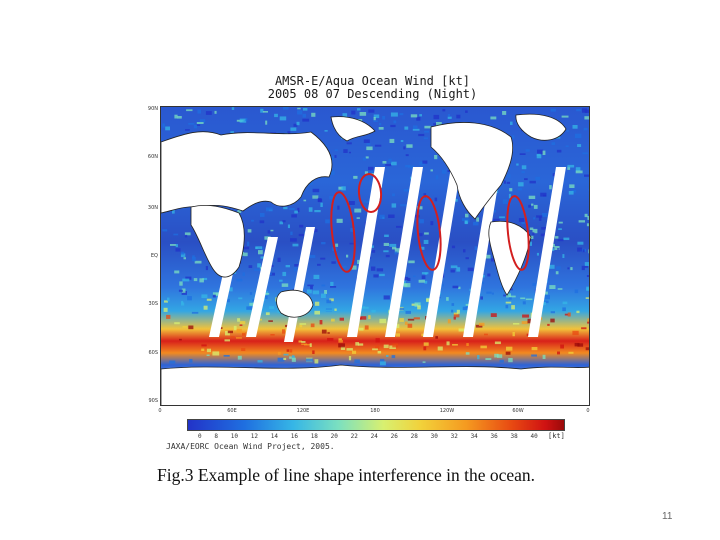 The width and height of the screenshot is (720, 540). What do you see at coordinates (375, 384) in the screenshot?
I see `antarctica-land` at bounding box center [375, 384].